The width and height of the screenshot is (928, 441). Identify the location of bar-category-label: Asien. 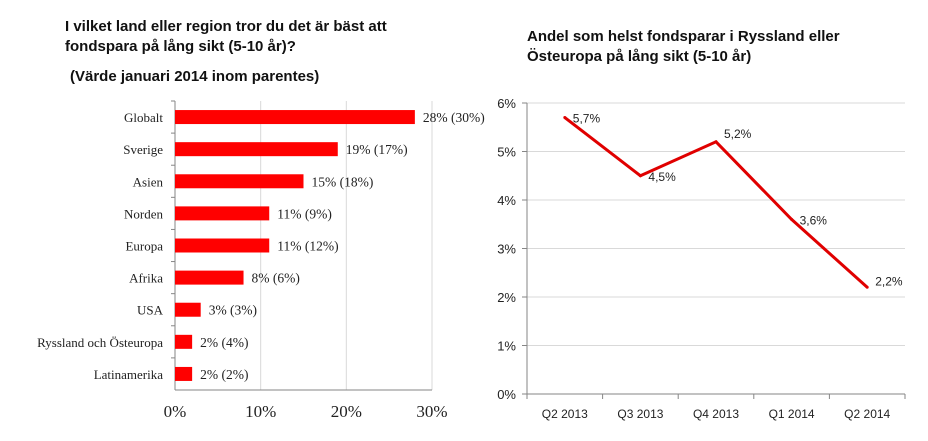
(148, 181).